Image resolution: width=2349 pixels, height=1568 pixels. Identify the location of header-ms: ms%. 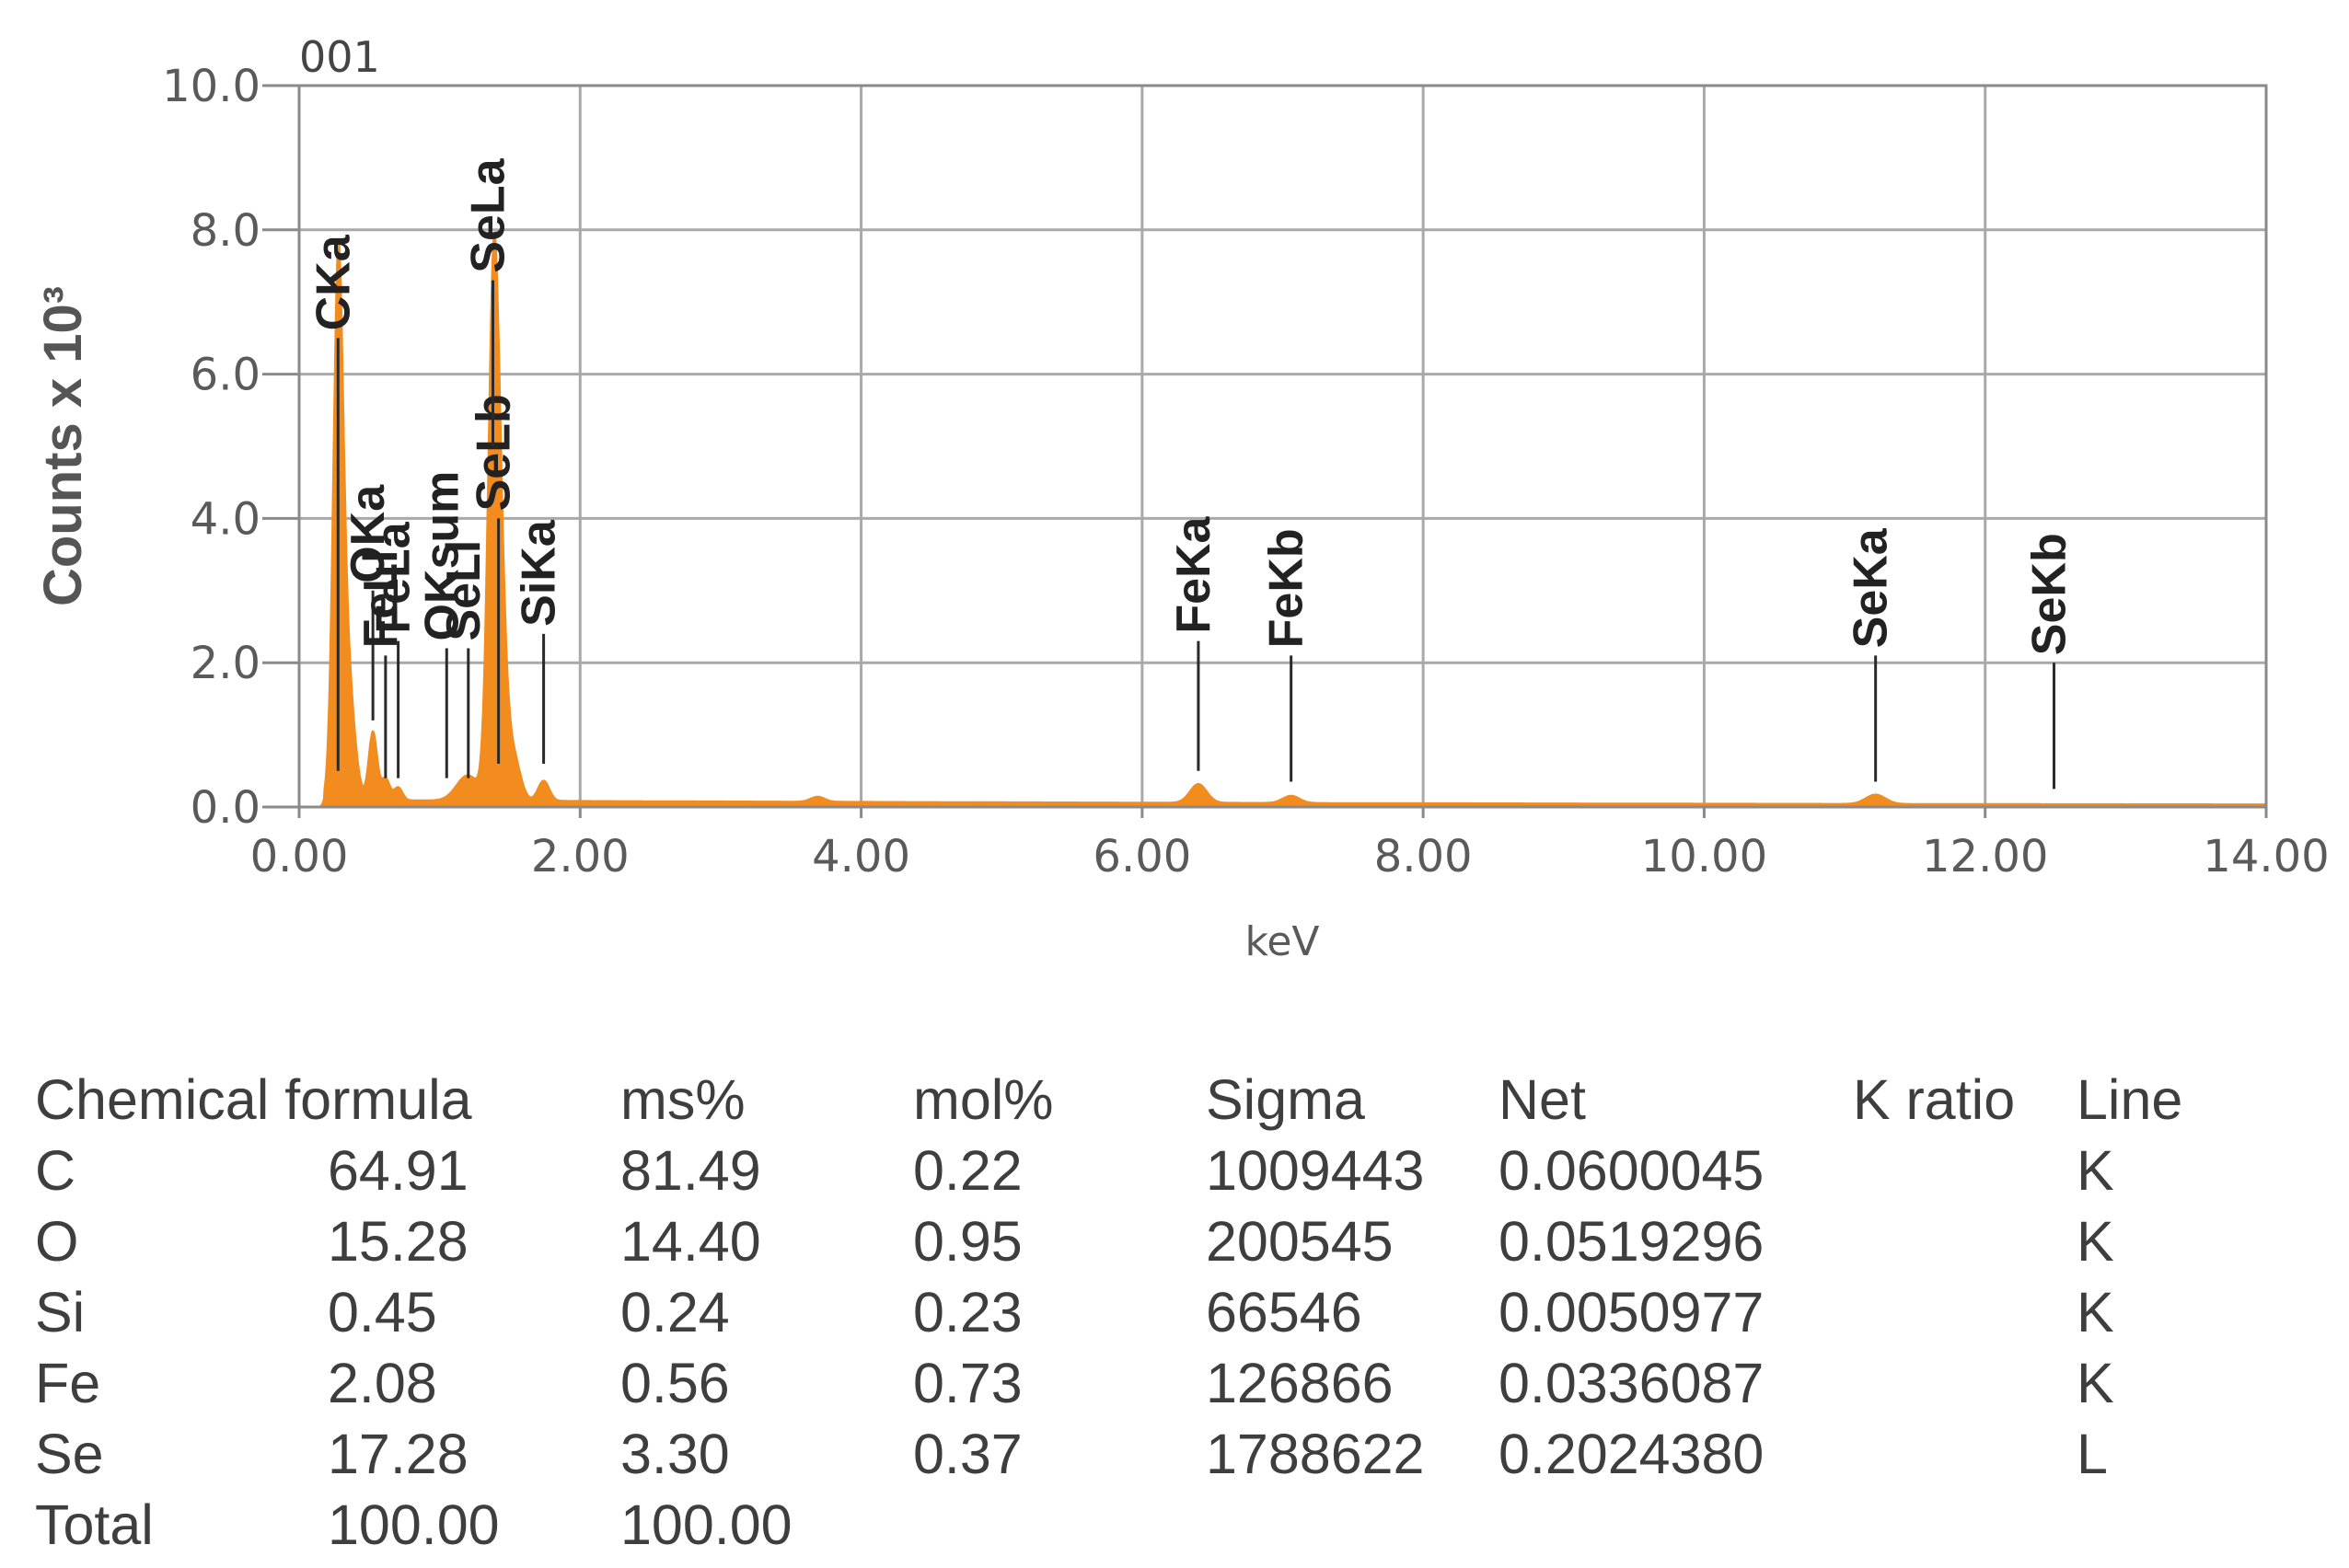
(683, 1099).